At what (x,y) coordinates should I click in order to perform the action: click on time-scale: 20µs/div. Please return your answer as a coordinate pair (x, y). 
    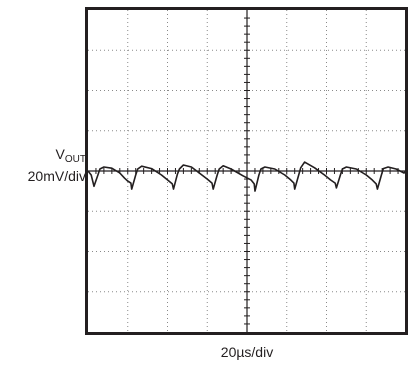
    Looking at the image, I should click on (247, 352).